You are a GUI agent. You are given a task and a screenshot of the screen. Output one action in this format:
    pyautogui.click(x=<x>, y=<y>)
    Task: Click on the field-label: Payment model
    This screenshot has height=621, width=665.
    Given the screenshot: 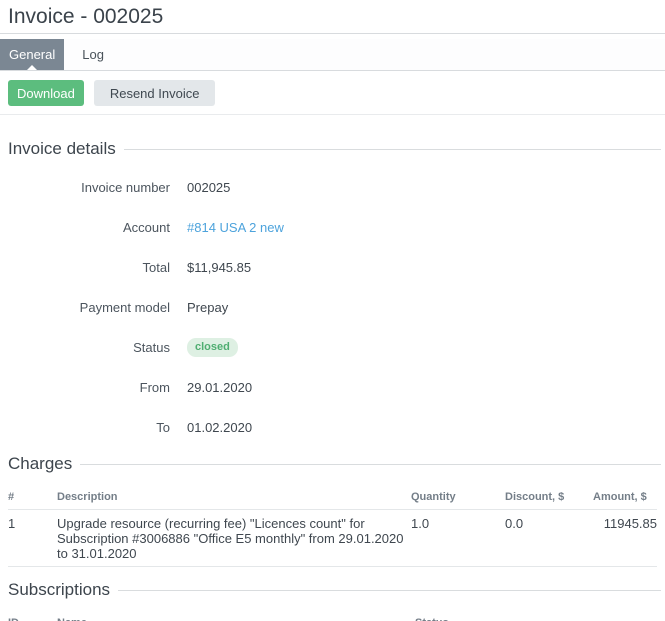 What is the action you would take?
    pyautogui.click(x=124, y=307)
    